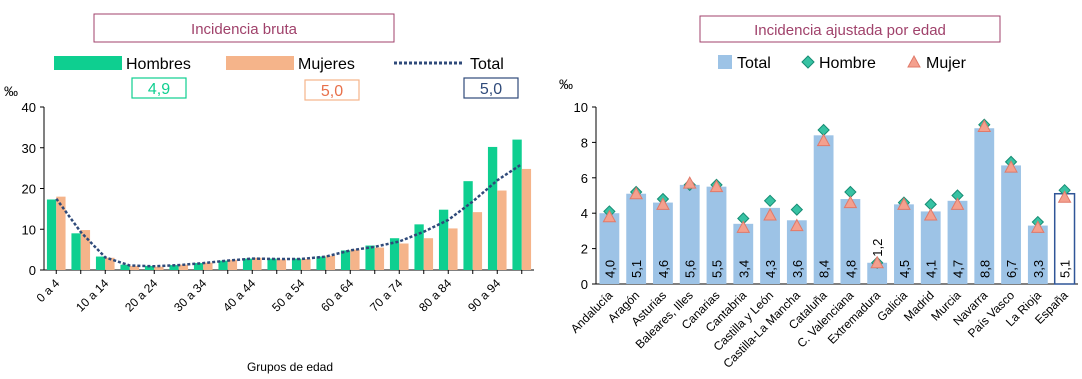  Describe the element at coordinates (92, 295) in the screenshot. I see `crude-x-tick-label: 10 a 14` at that location.